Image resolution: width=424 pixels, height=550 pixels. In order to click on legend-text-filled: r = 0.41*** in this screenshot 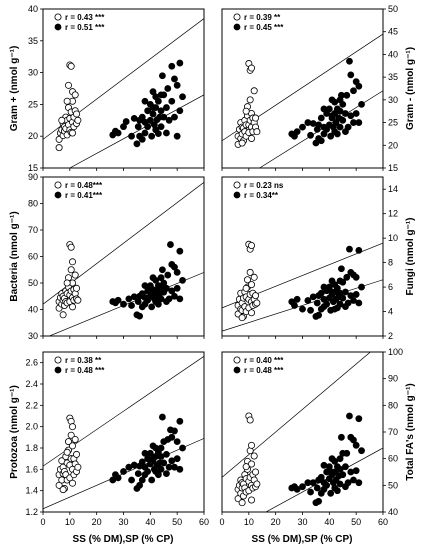, I will do `click(84, 195)`.